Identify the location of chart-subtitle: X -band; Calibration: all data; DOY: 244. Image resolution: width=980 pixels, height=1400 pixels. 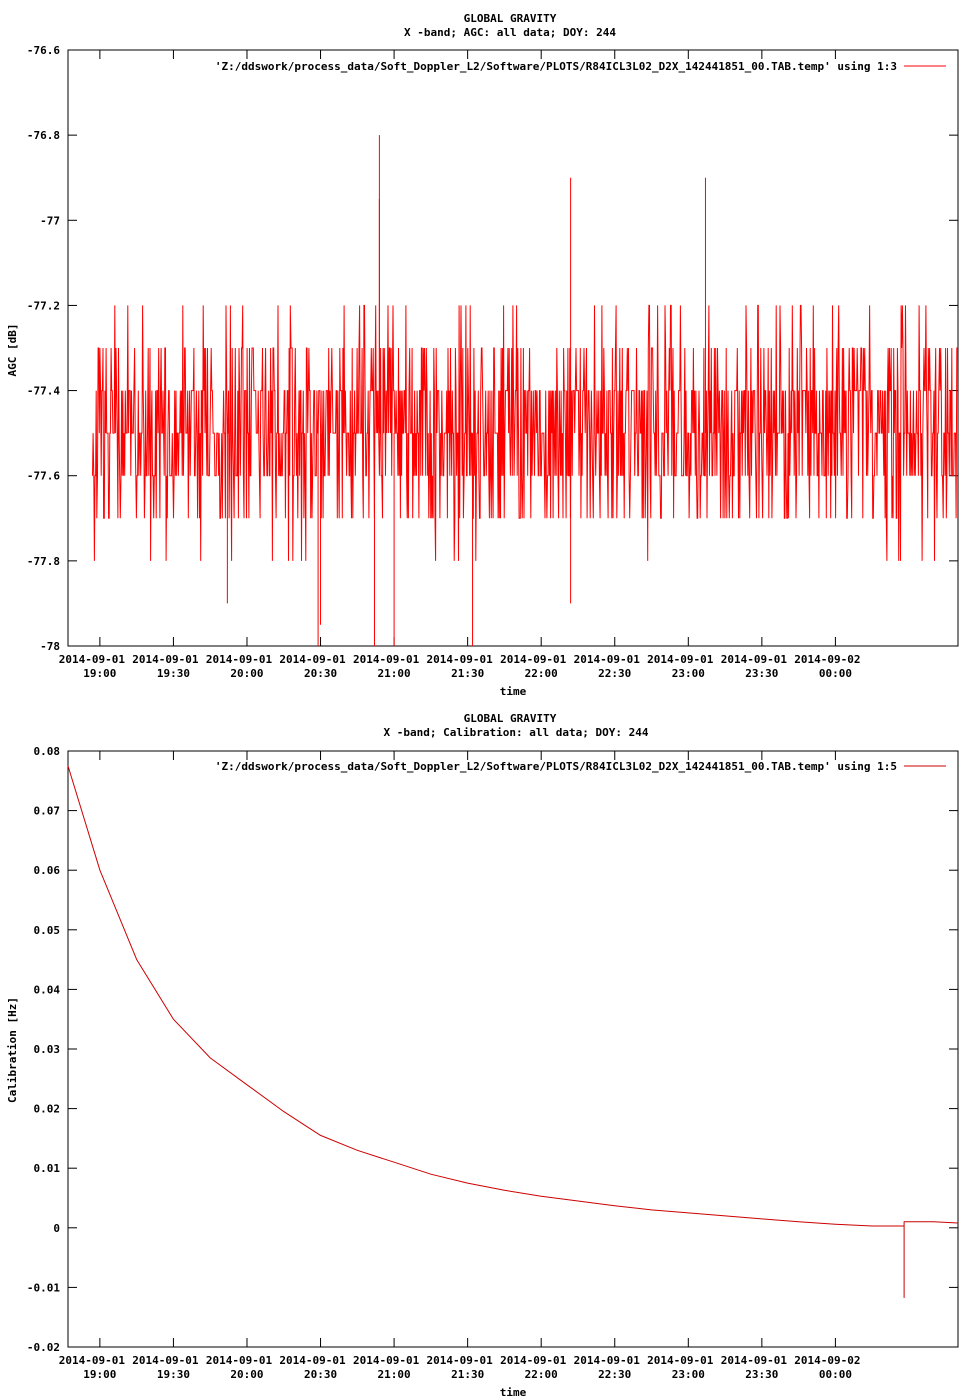
(516, 732).